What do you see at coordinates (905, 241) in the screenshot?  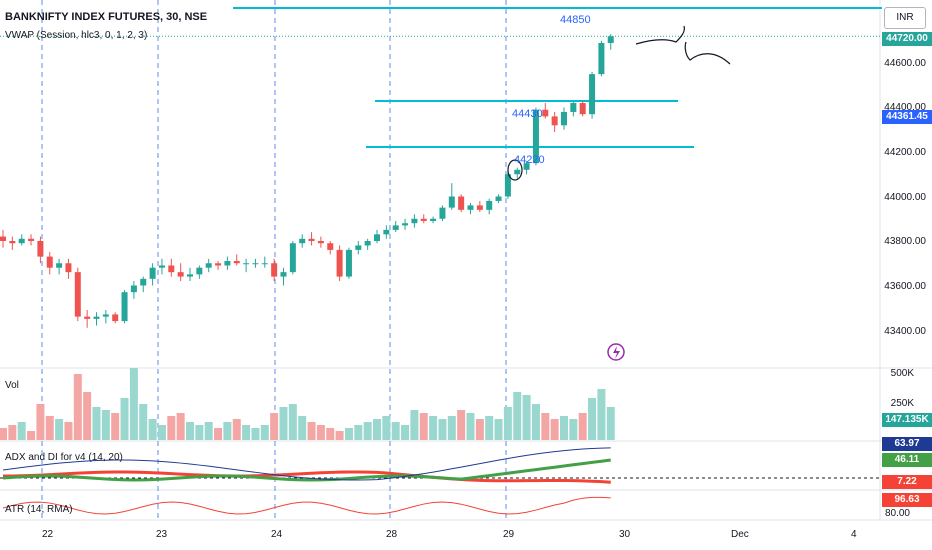 I see `price-tick: 43800.00` at bounding box center [905, 241].